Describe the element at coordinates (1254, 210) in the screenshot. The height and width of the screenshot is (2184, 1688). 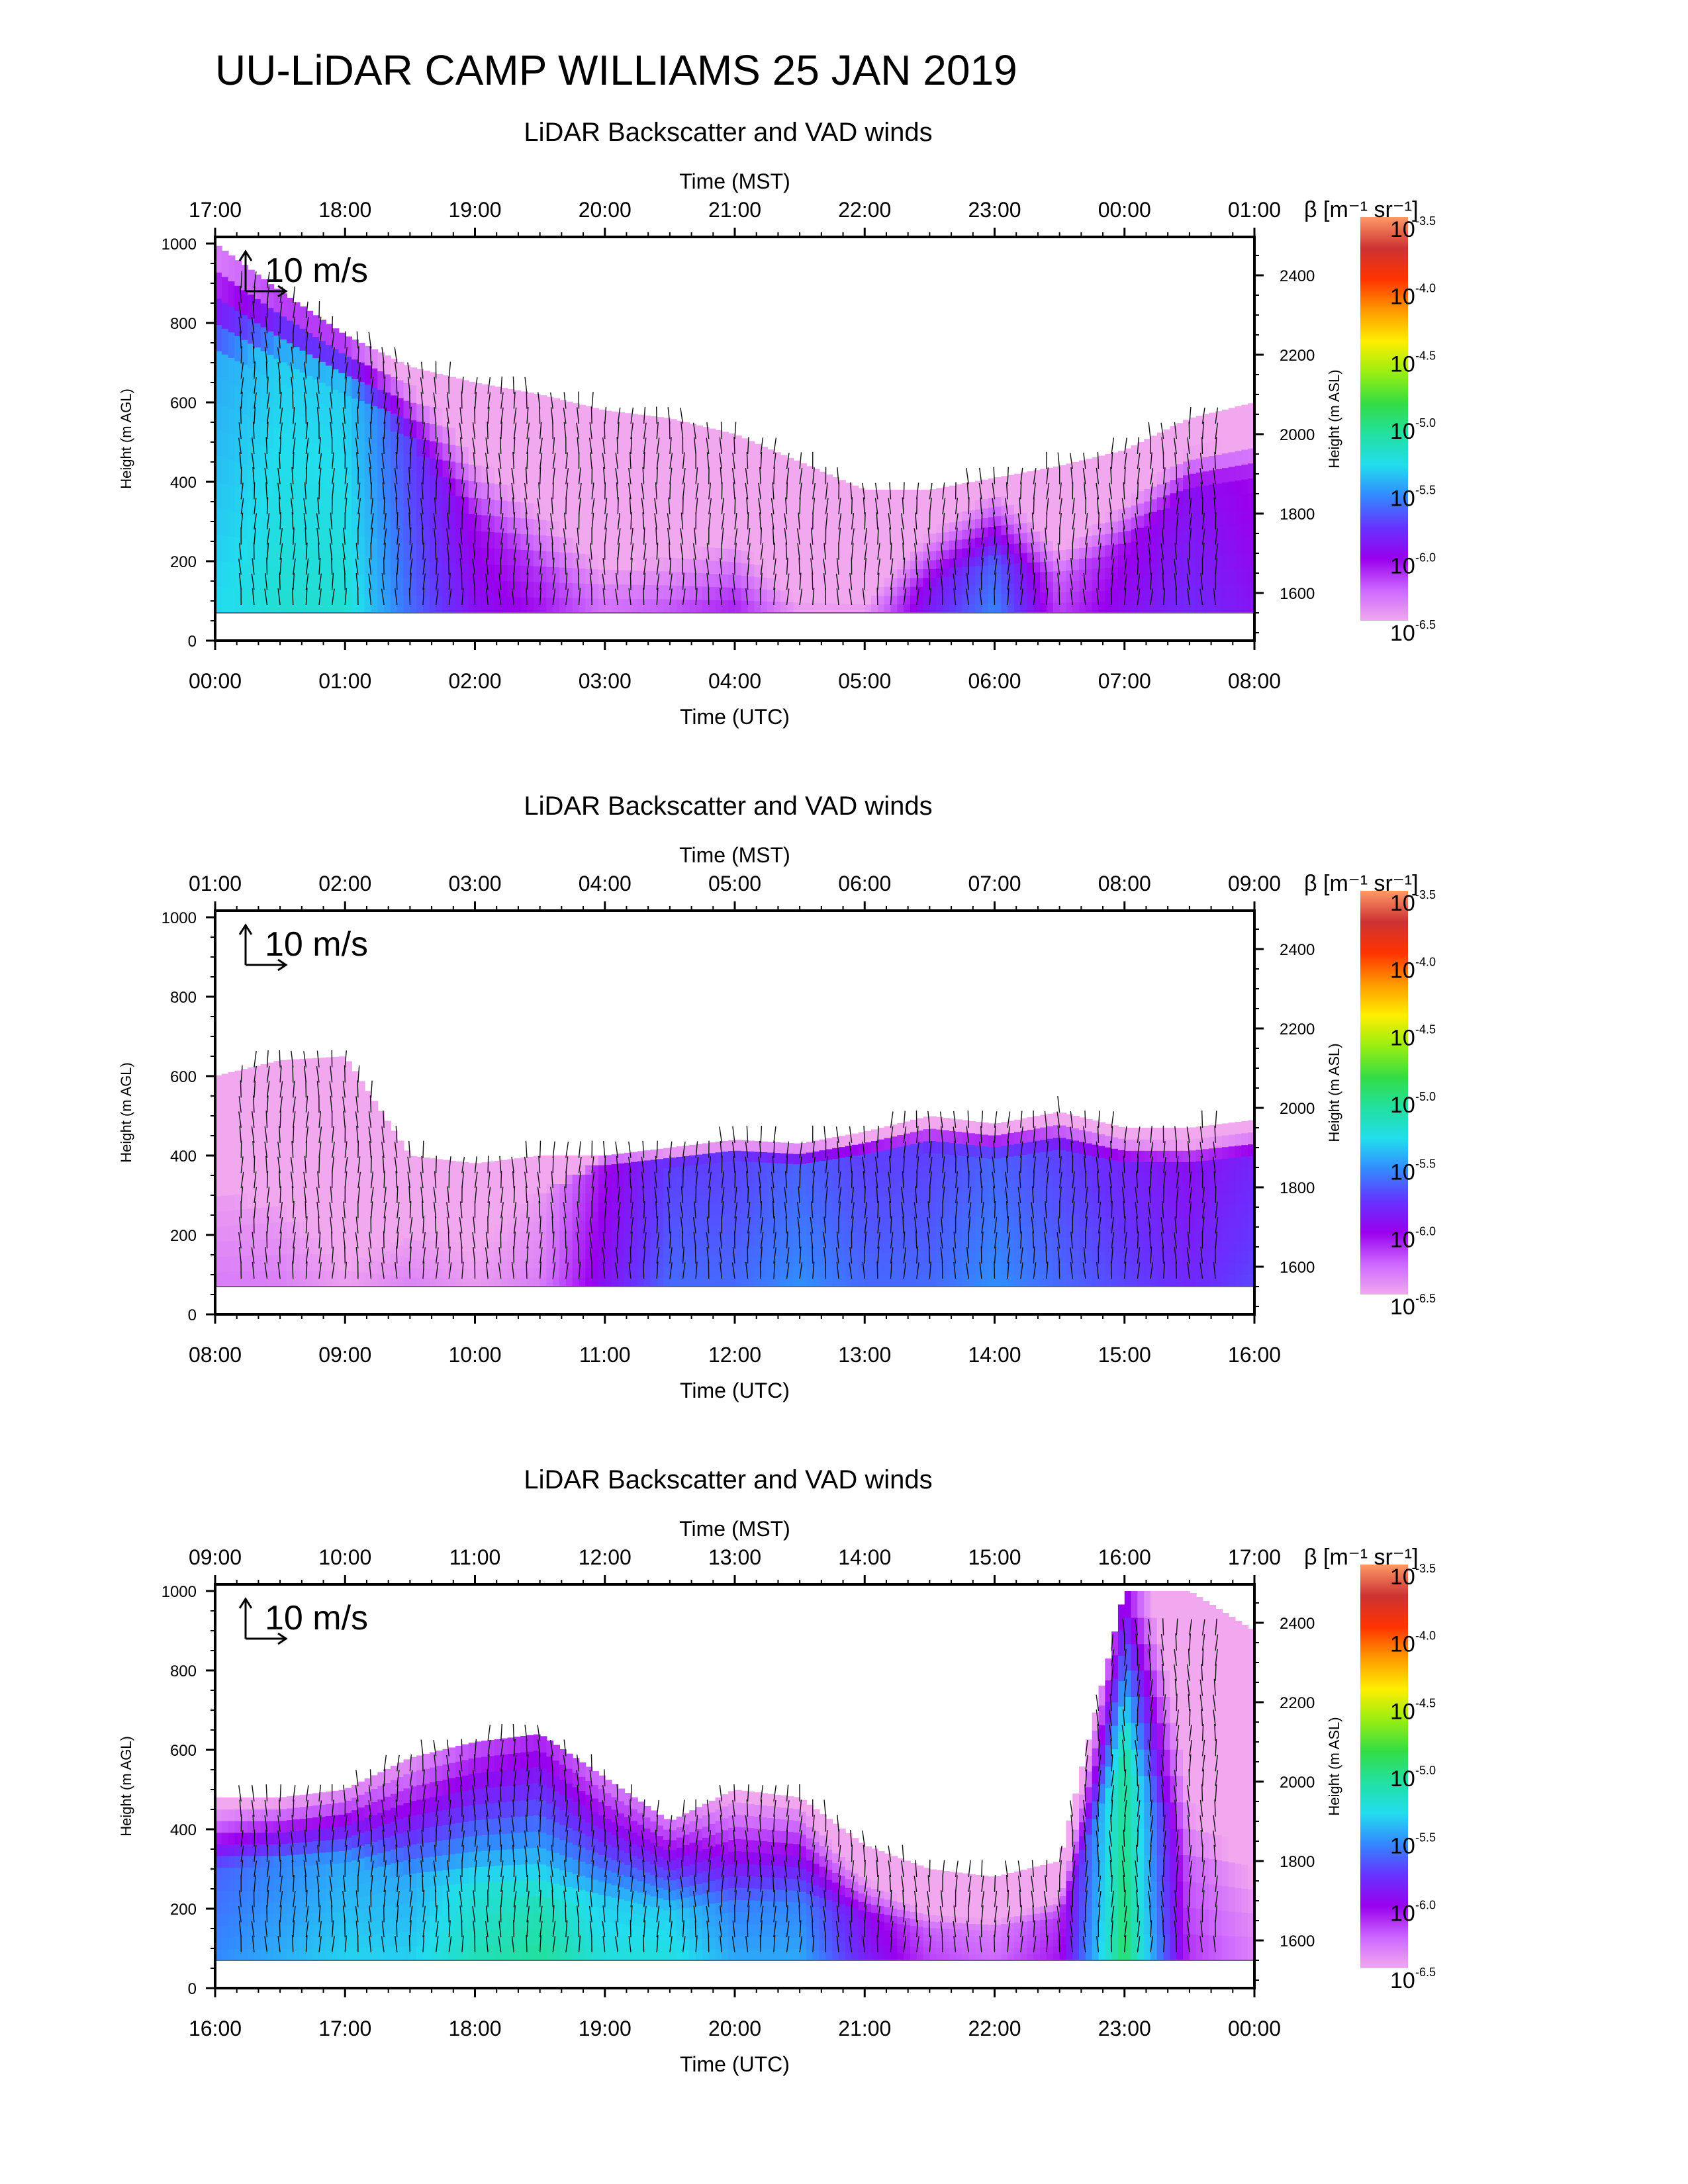
I see `top-tick-label: 01:00` at that location.